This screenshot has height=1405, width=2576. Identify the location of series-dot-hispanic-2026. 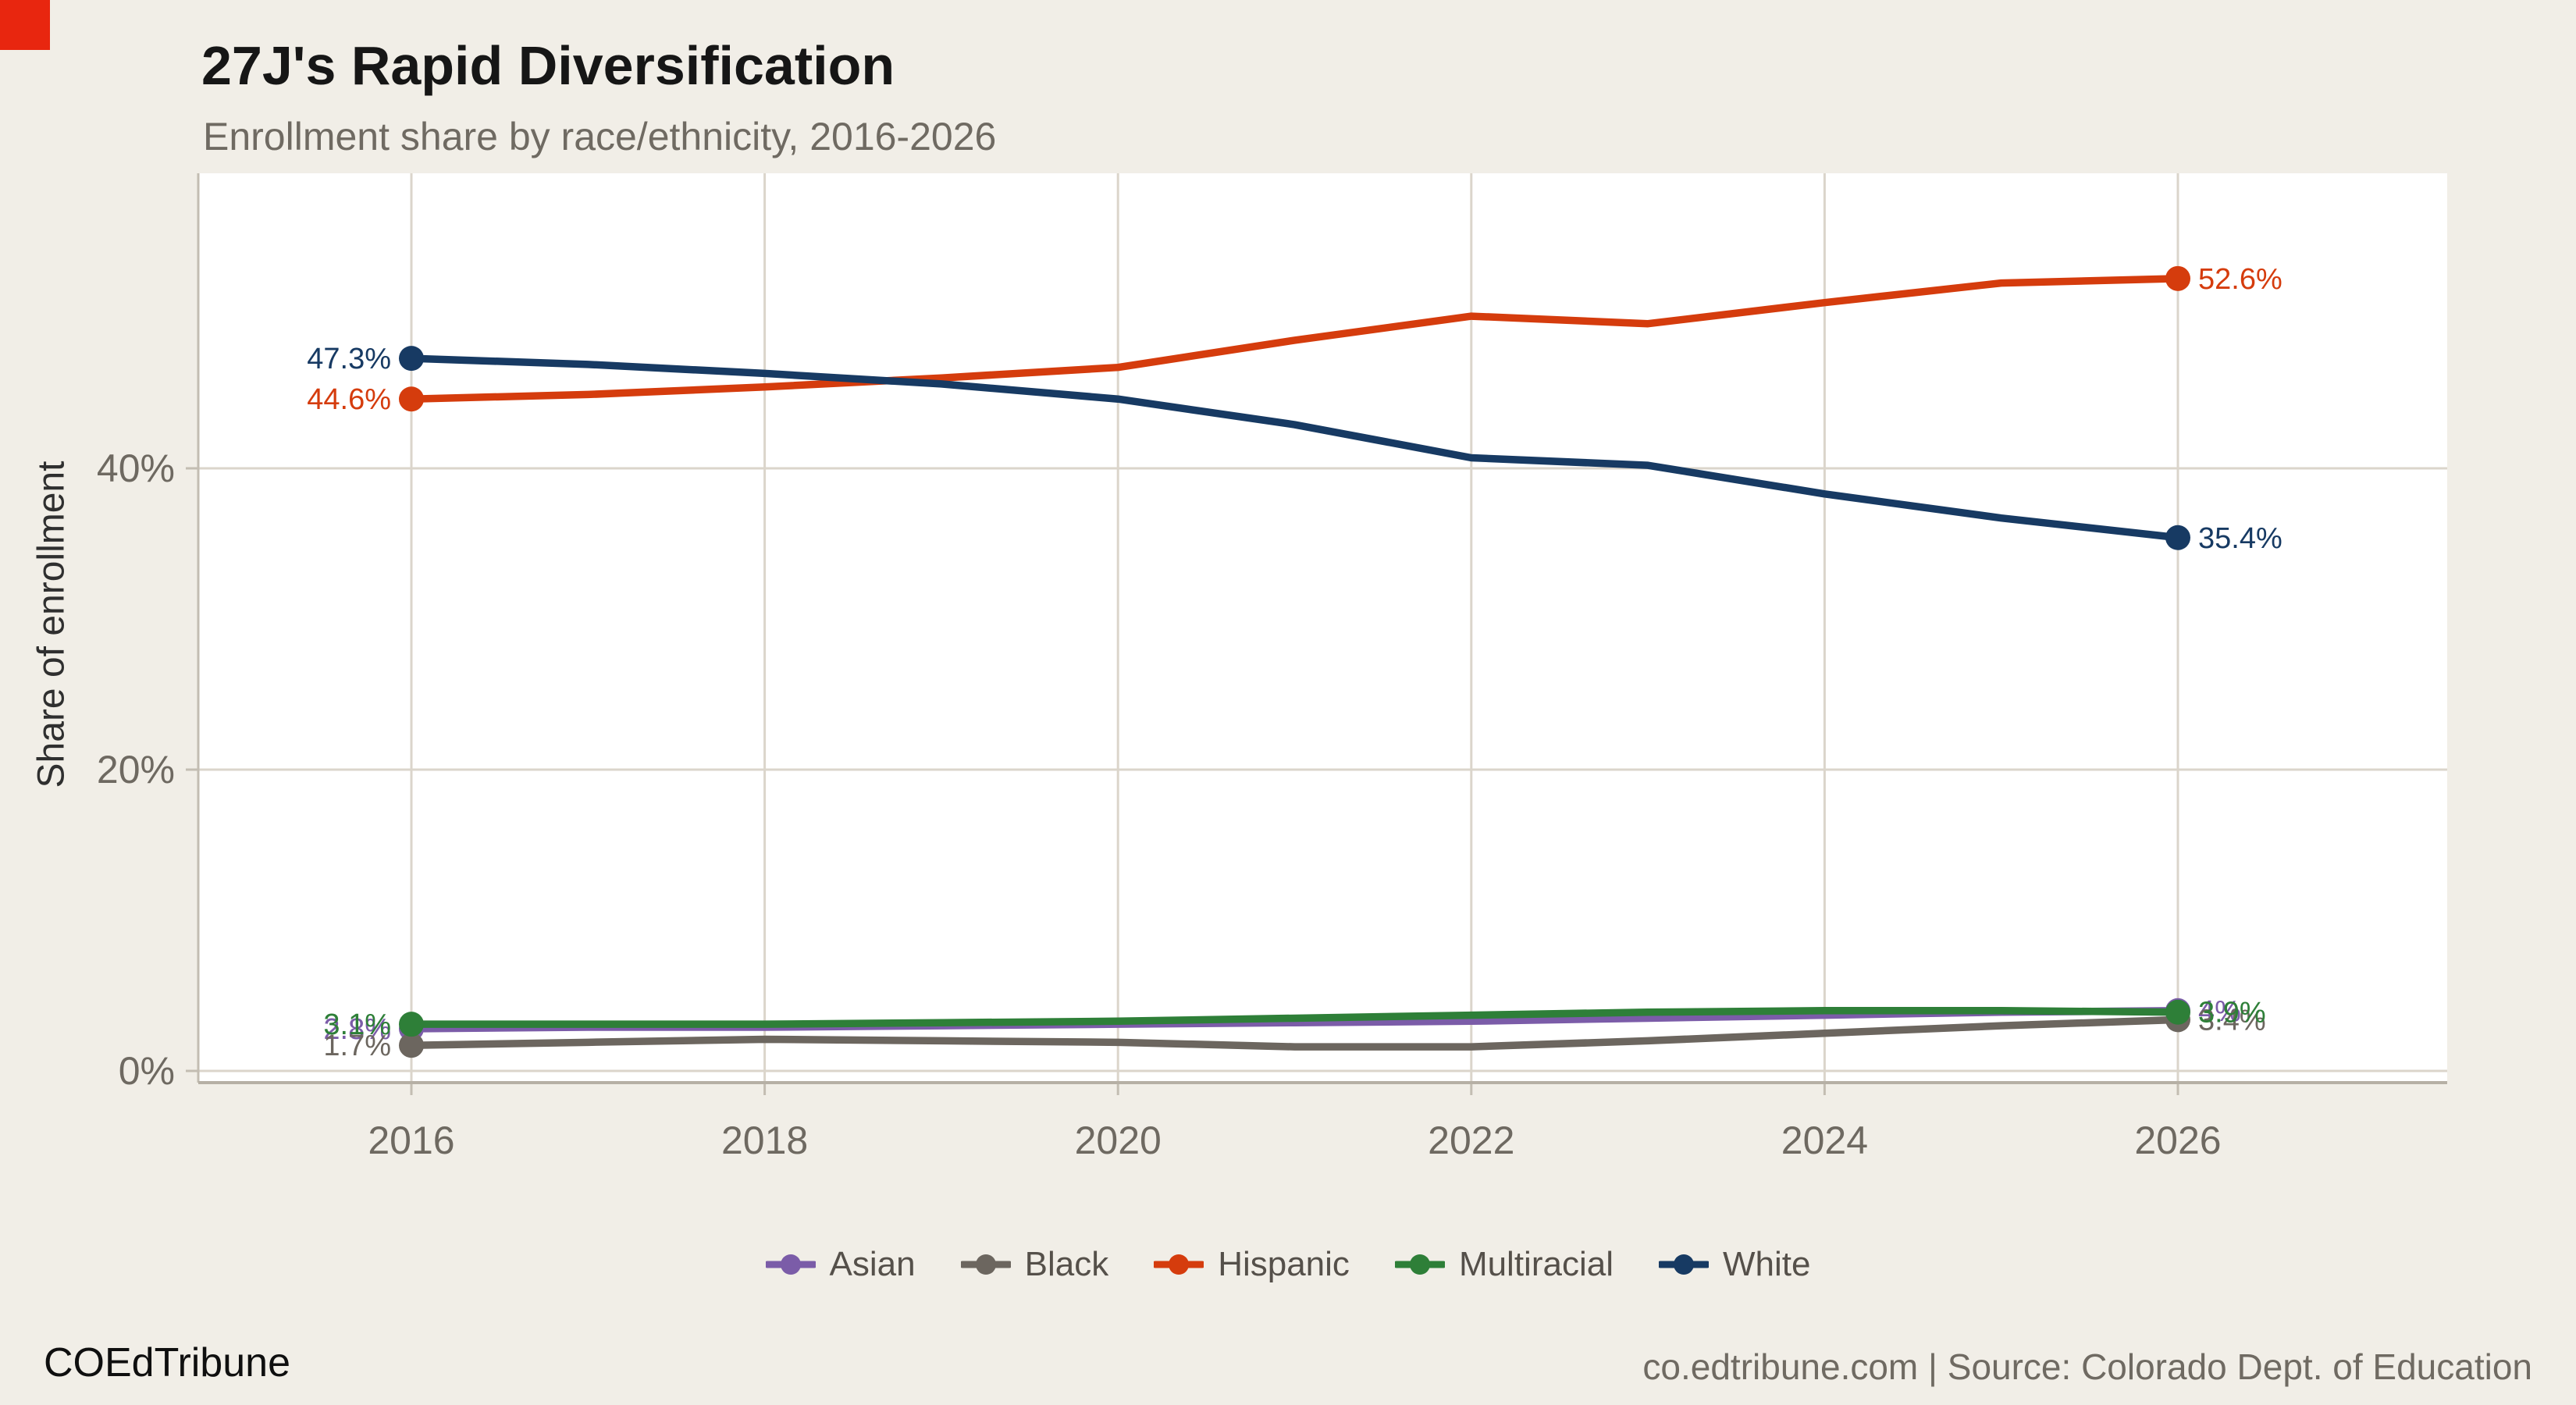
(2177, 278).